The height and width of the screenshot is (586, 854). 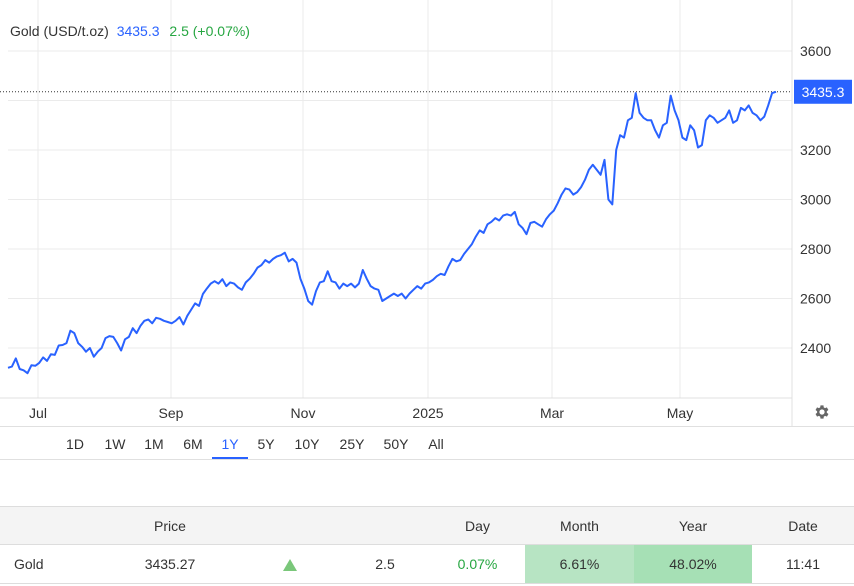 I want to click on range-selector: 1D 1W 1M 6M 1Y 5Y 10Y 25Y 50Y All, so click(x=427, y=443).